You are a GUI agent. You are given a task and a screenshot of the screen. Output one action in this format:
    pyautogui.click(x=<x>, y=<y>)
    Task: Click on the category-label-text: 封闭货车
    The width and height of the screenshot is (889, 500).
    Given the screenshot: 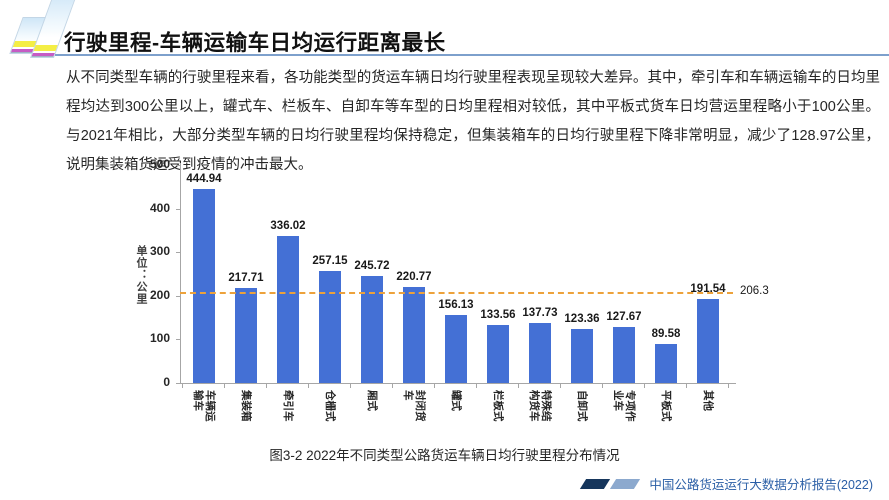 What is the action you would take?
    pyautogui.click(x=414, y=406)
    